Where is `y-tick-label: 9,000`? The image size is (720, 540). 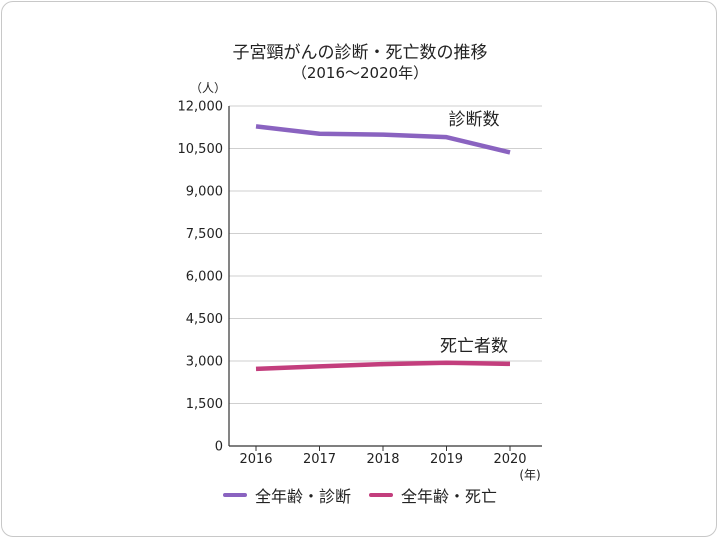
y-tick-label: 9,000 is located at coordinates (204, 192).